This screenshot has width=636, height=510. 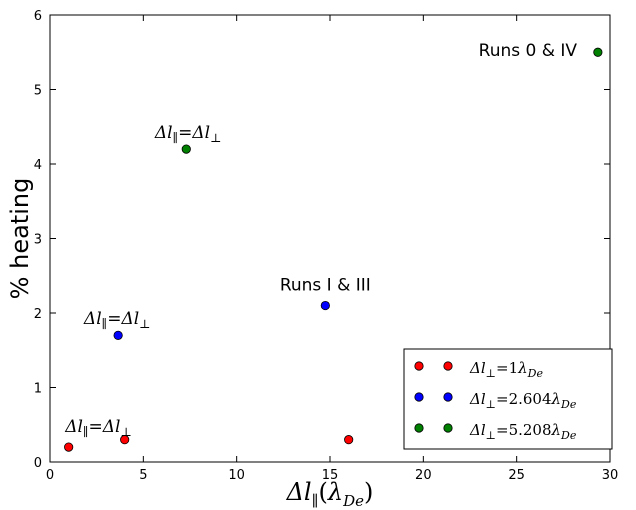 I want to click on y-tick-label: 4, so click(x=38, y=165).